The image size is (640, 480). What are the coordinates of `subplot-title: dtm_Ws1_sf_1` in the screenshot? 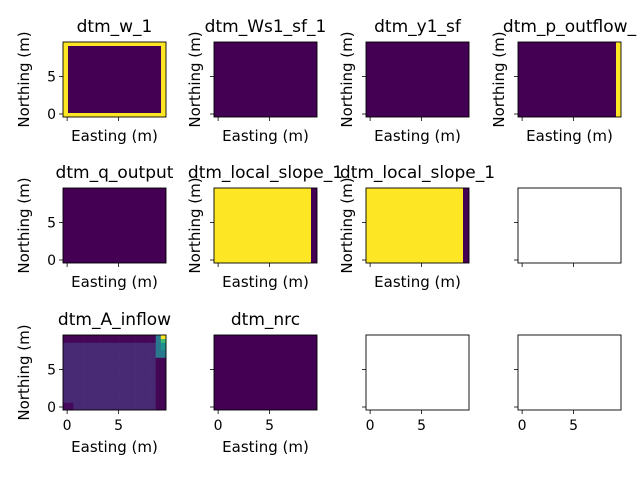 It's located at (266, 27).